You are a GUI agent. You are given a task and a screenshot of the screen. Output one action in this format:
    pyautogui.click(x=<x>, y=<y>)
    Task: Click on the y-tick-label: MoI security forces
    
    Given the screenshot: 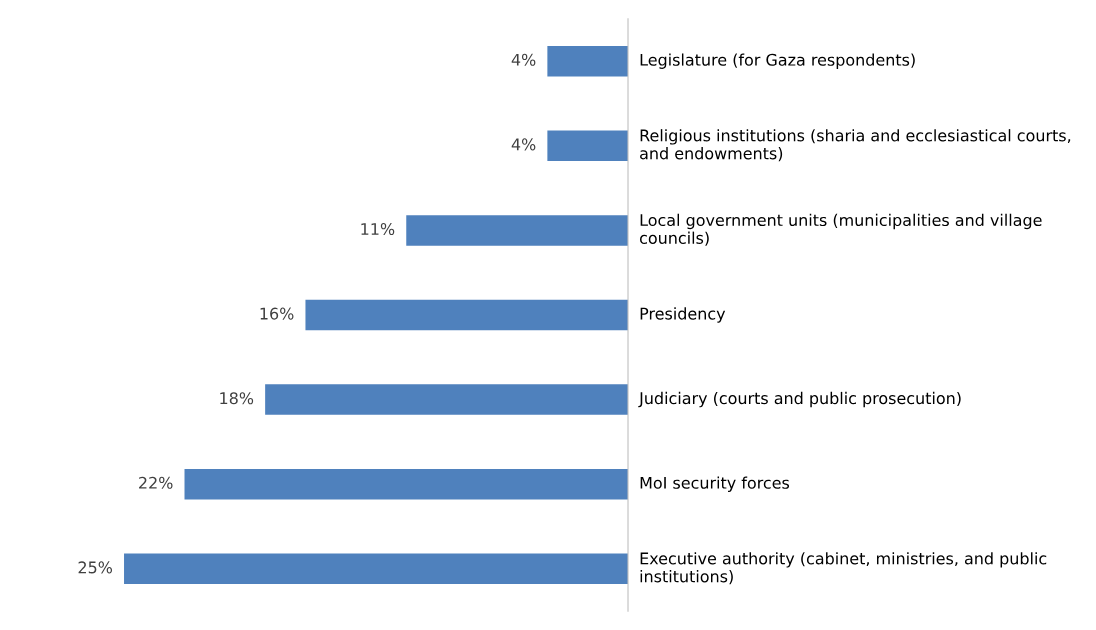 What is the action you would take?
    pyautogui.click(x=715, y=484)
    